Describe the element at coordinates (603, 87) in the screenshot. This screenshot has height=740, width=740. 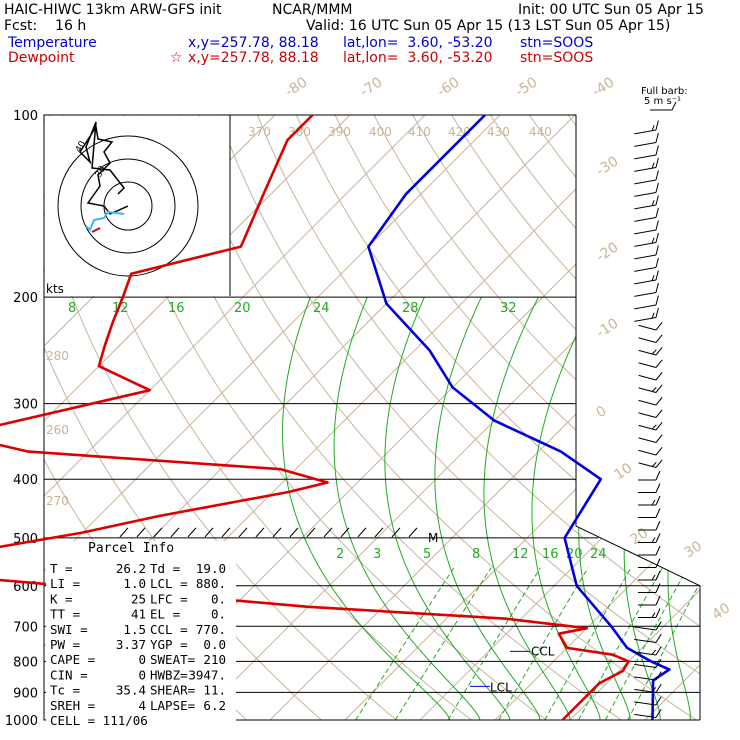
I see `isotherm-label: -40` at that location.